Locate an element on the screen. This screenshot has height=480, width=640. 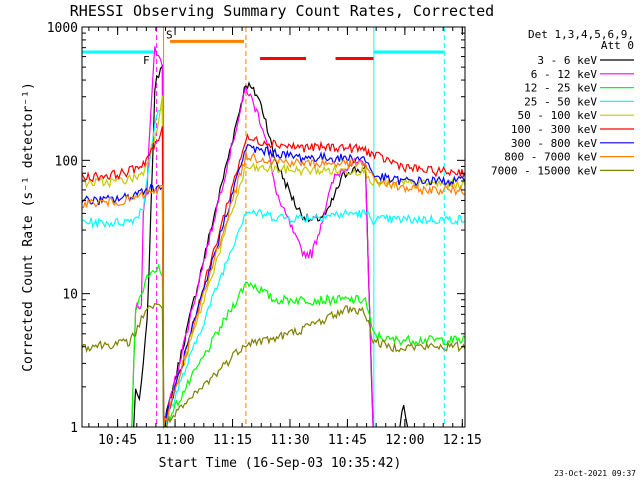
x-tick-label-2: 11:15 is located at coordinates (232, 440).